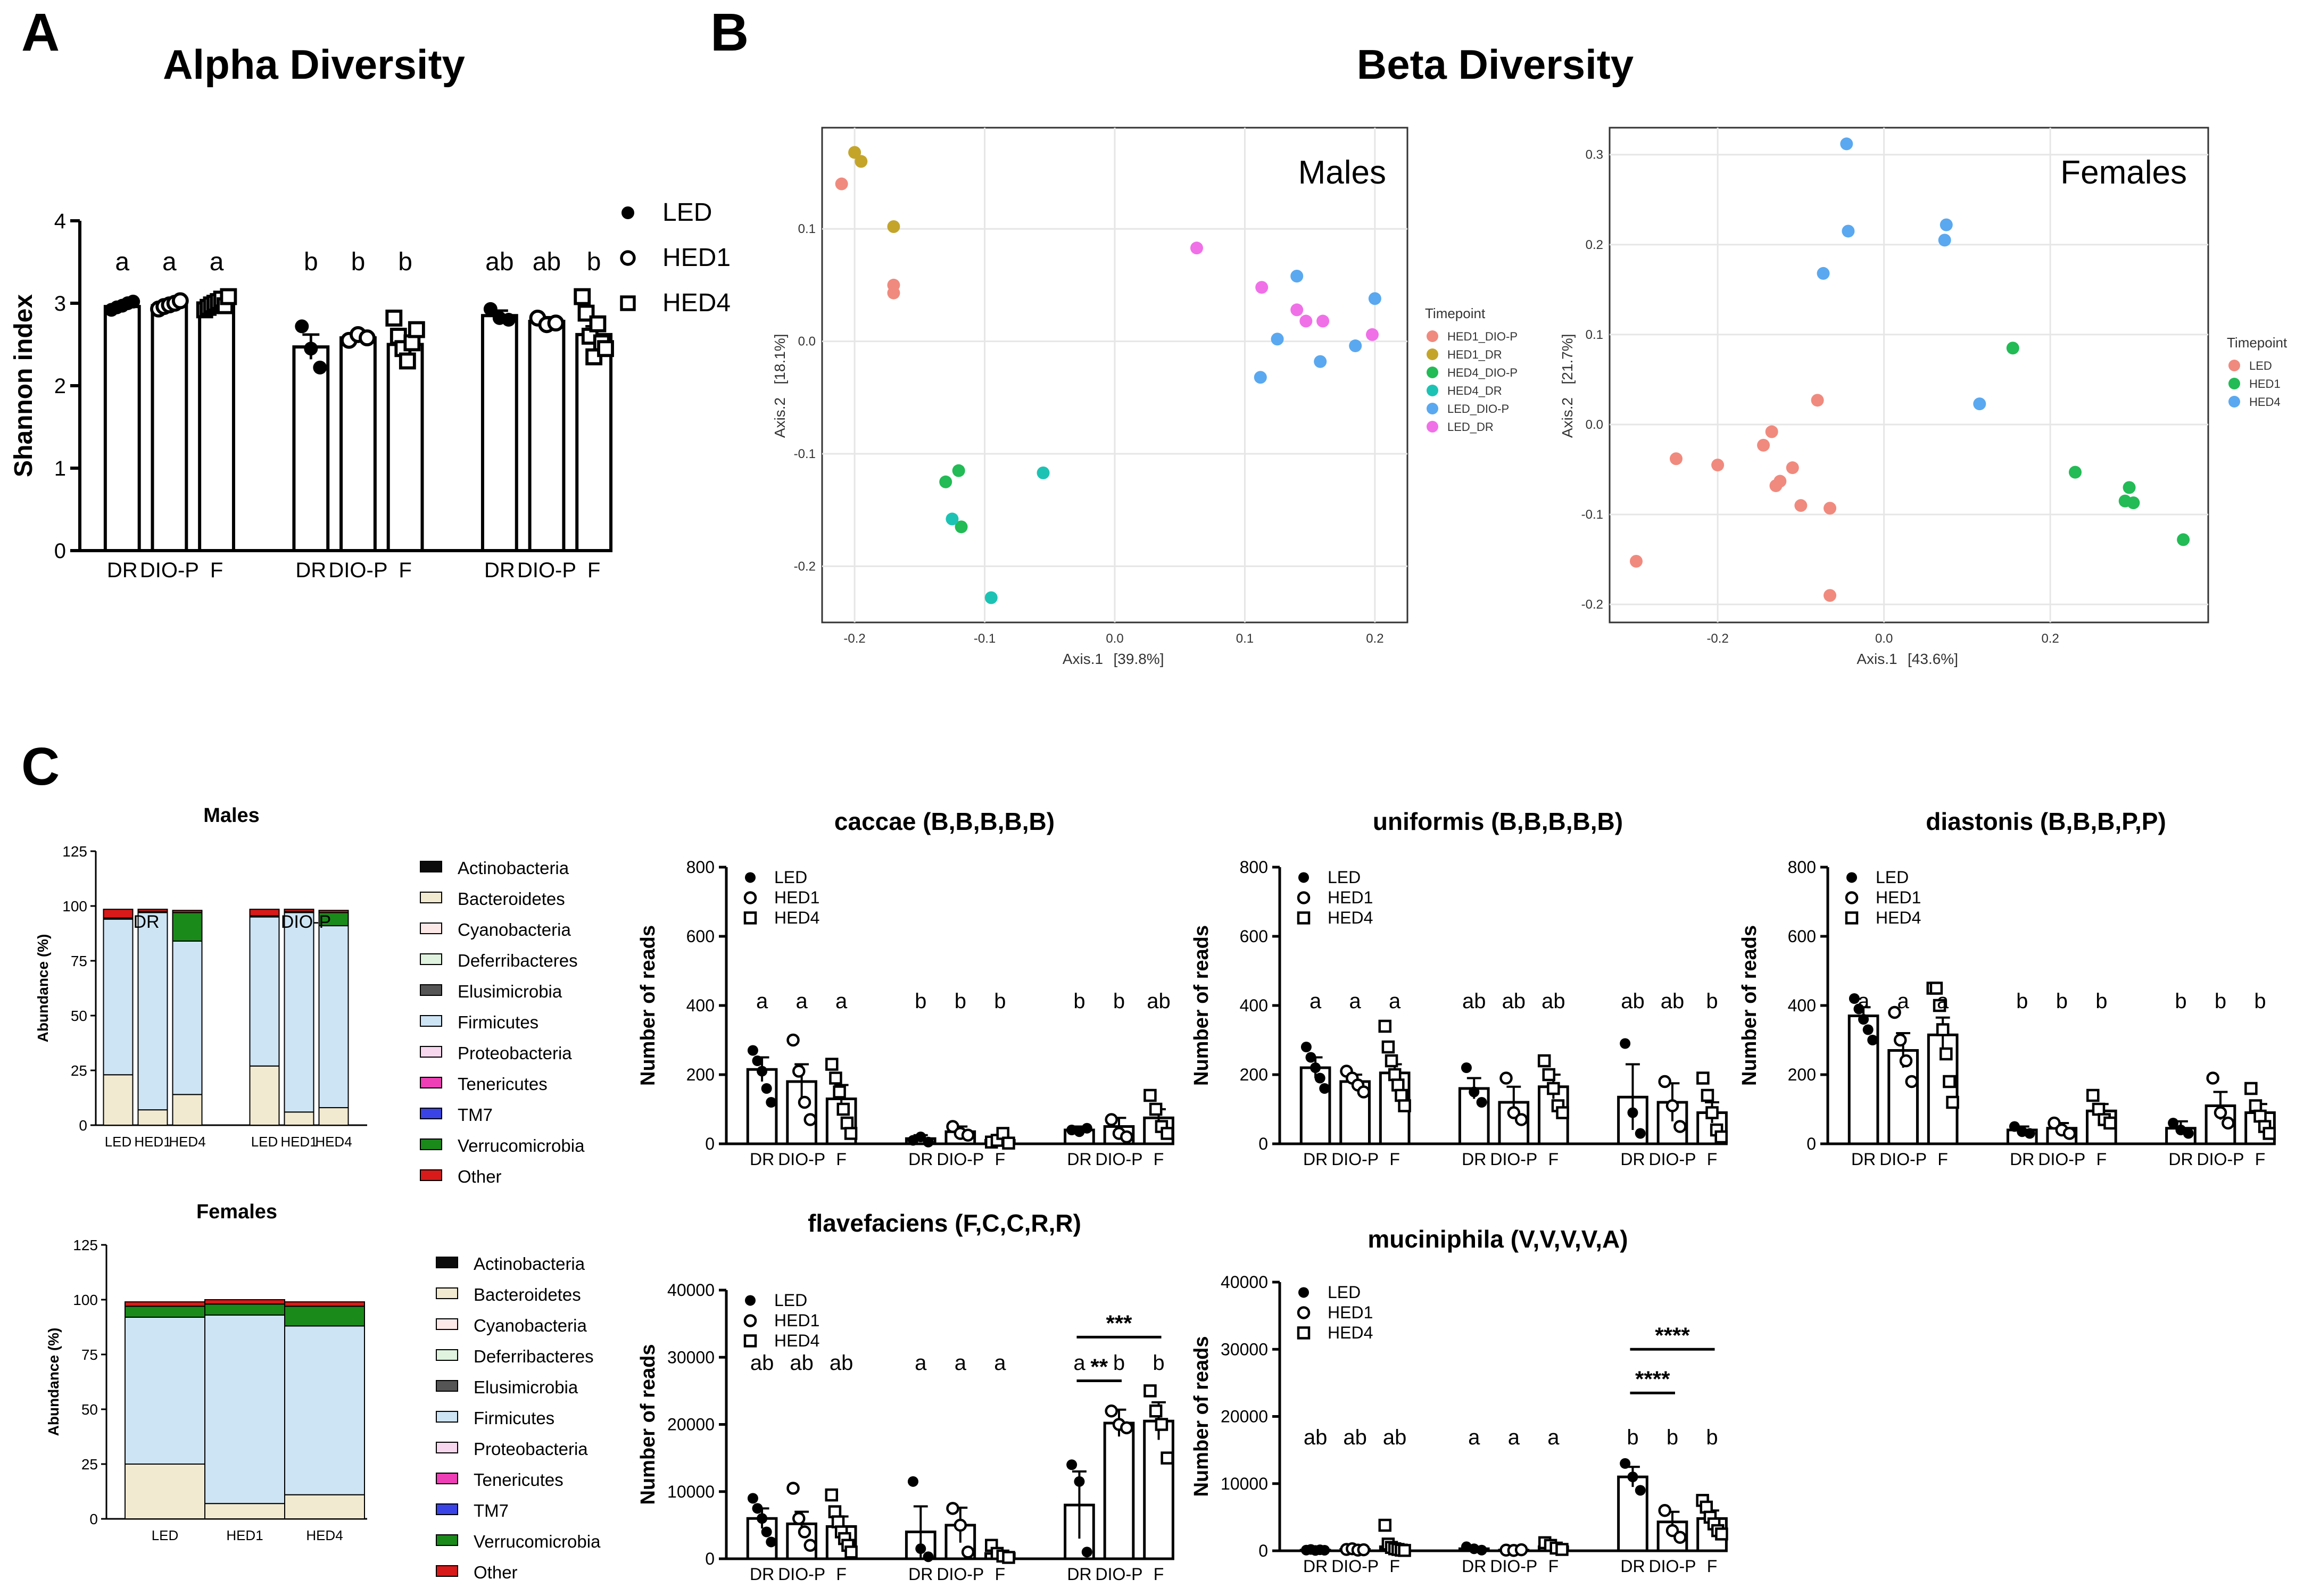 This screenshot has height=1596, width=2304. Describe the element at coordinates (515, 1053) in the screenshot. I see `legend-label-proteobacteria: Proteobacteria` at that location.